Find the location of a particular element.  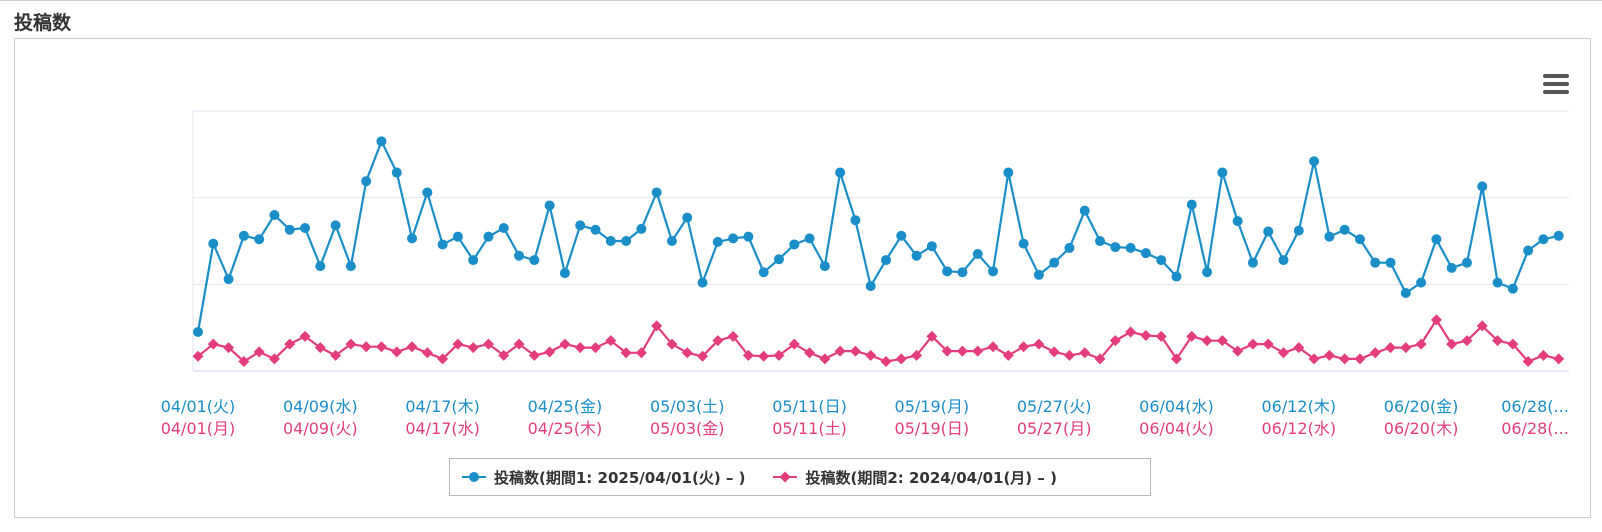

x-tick-label-period2: 04/25(木) is located at coordinates (565, 428).